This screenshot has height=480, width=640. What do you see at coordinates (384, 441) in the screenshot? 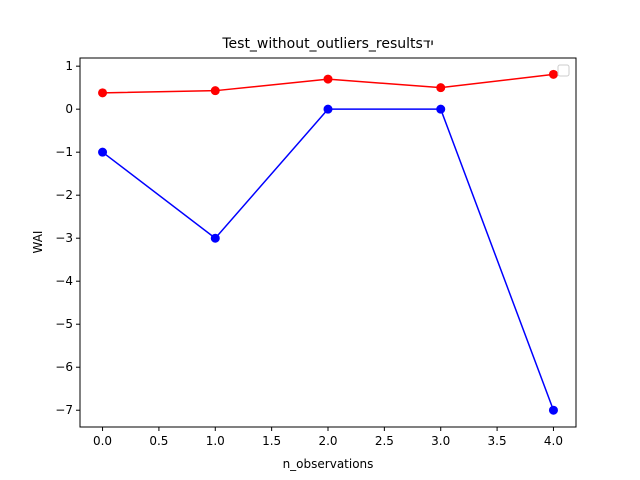
I see `x-tick-label: 2.5` at bounding box center [384, 441].